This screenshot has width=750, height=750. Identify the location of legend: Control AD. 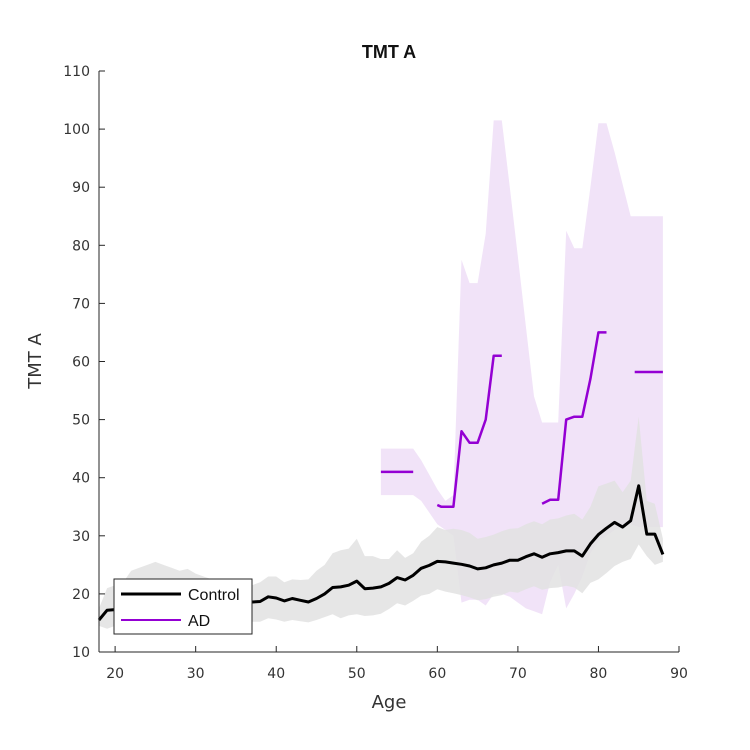
(183, 606).